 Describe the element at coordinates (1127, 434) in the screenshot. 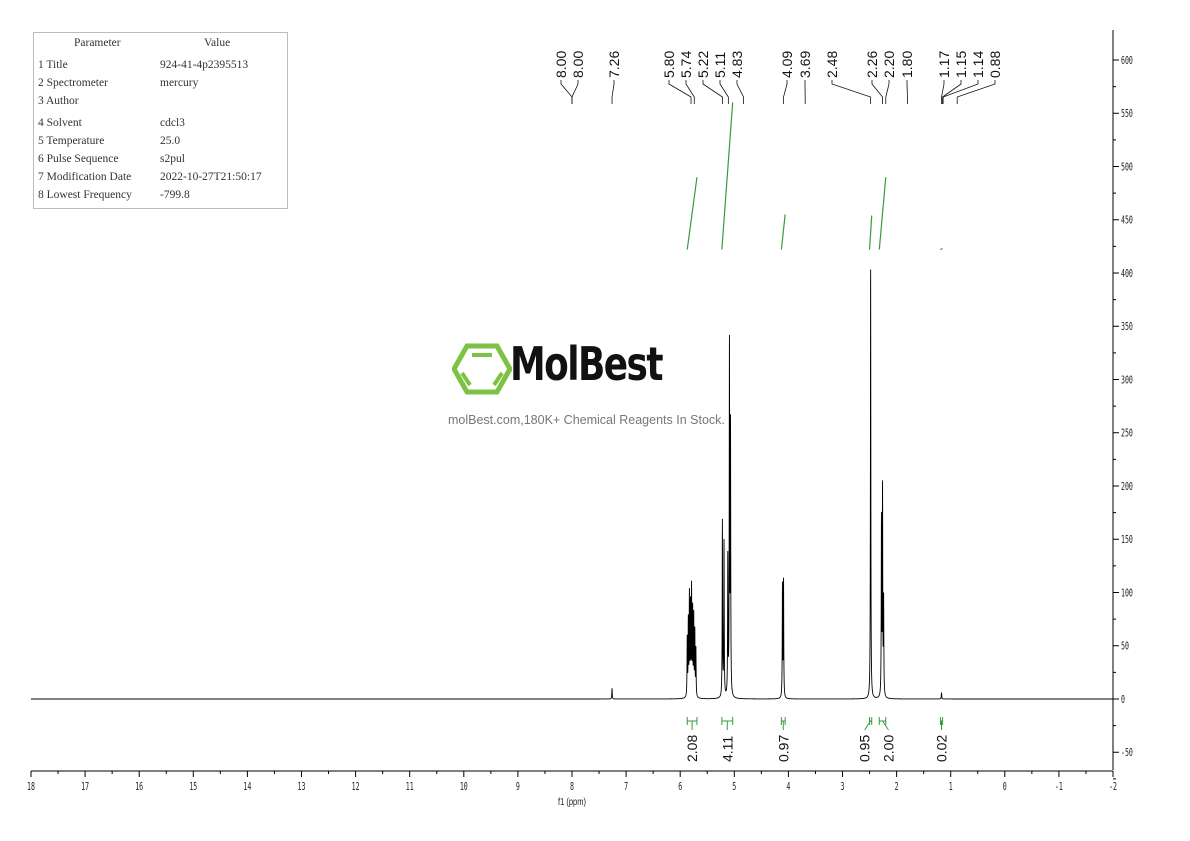

I see `y-tick-label: 250` at that location.